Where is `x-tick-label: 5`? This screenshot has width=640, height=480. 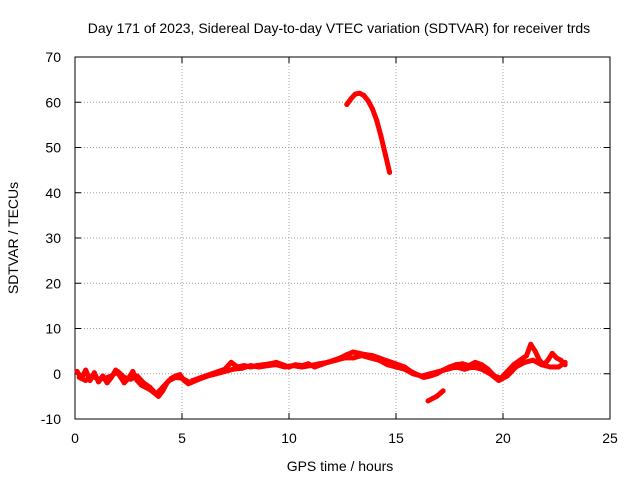
x-tick-label: 5 is located at coordinates (182, 438).